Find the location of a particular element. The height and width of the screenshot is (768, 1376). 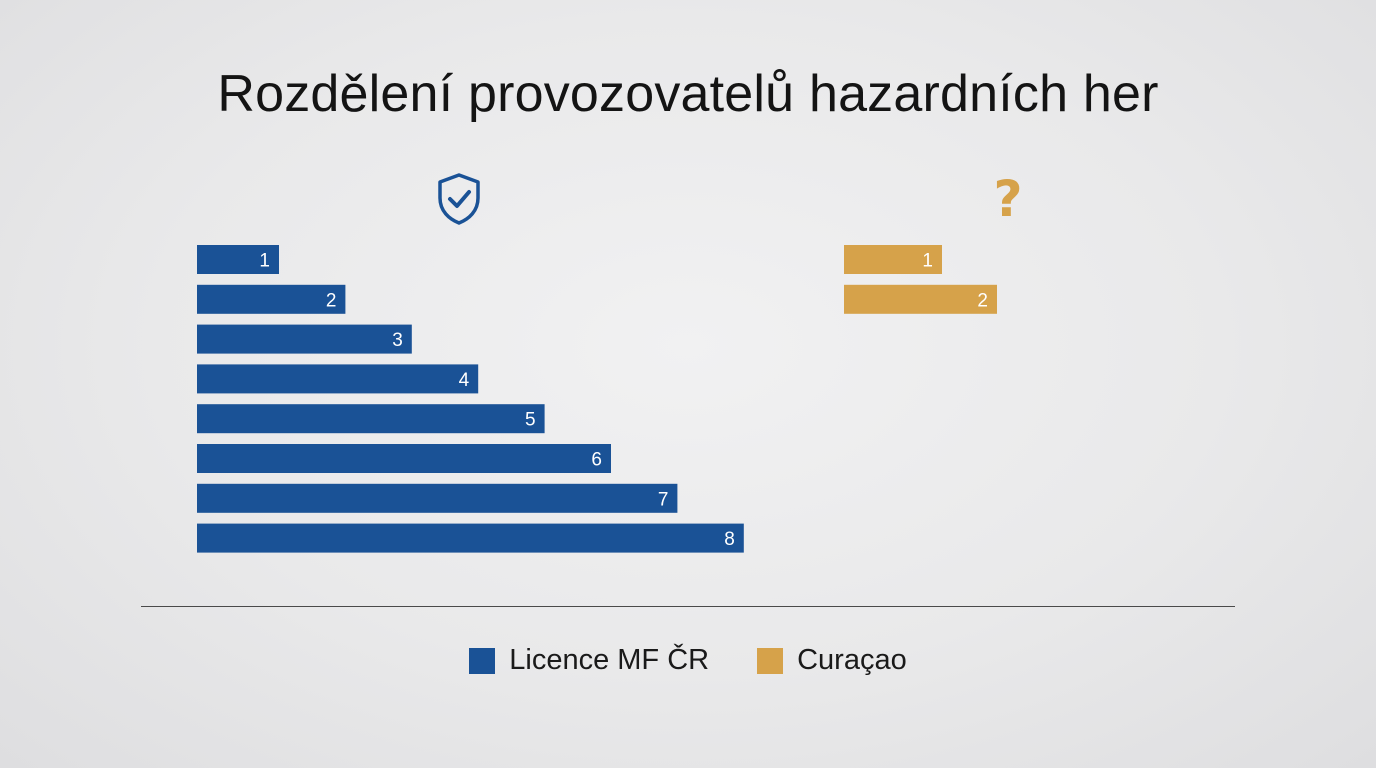

chart-title: Rozdělení provozovatelů hazardních her is located at coordinates (688, 94).